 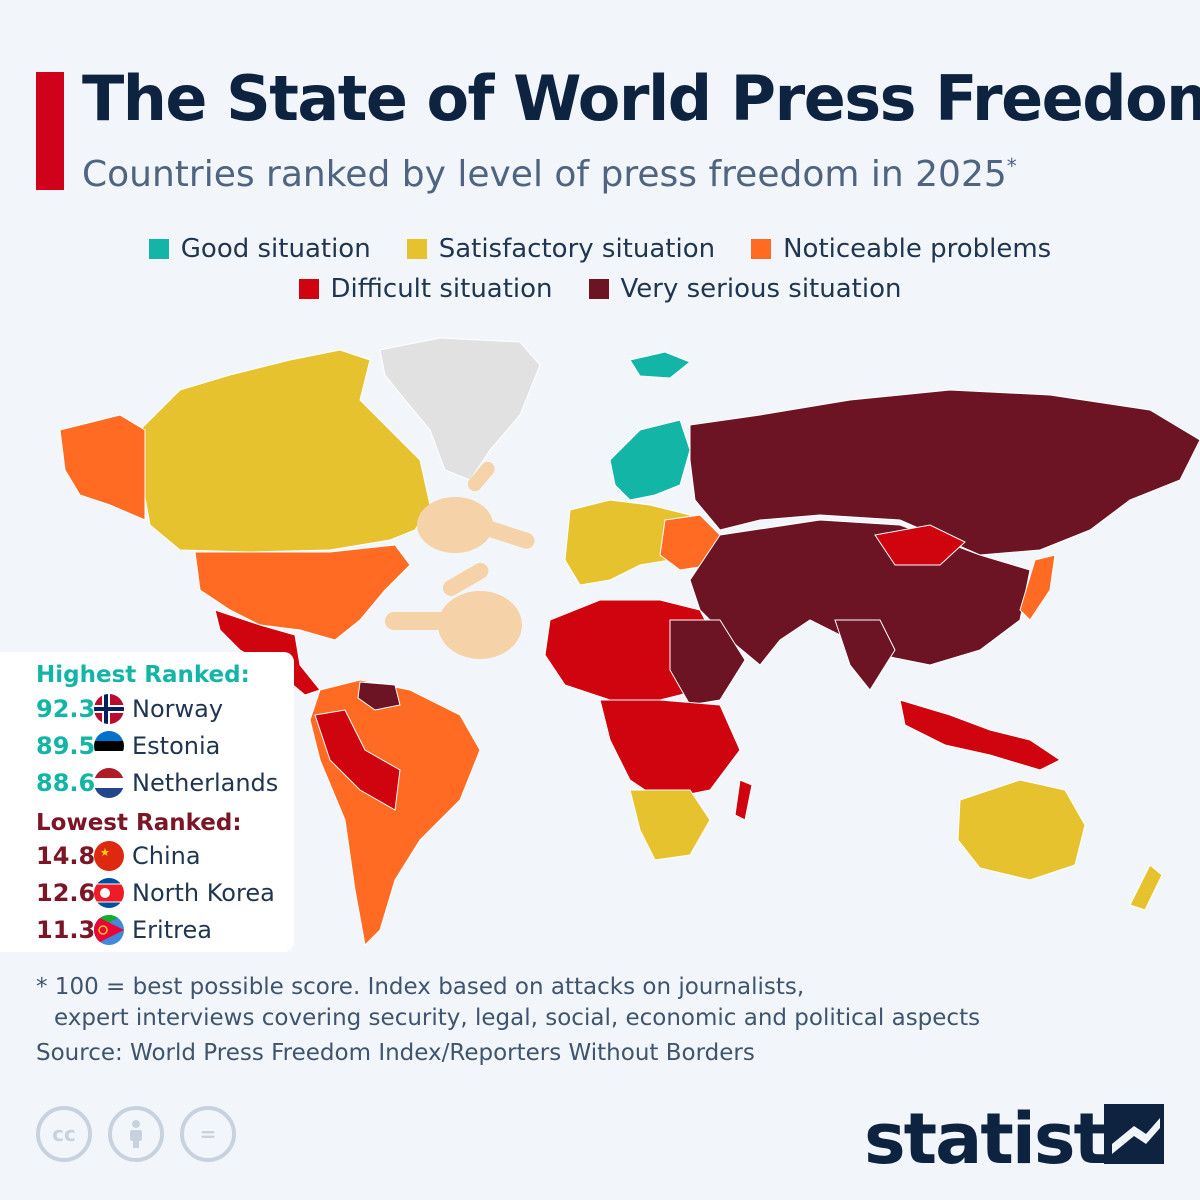 I want to click on legend-swatch-satisfactory, so click(x=416, y=249).